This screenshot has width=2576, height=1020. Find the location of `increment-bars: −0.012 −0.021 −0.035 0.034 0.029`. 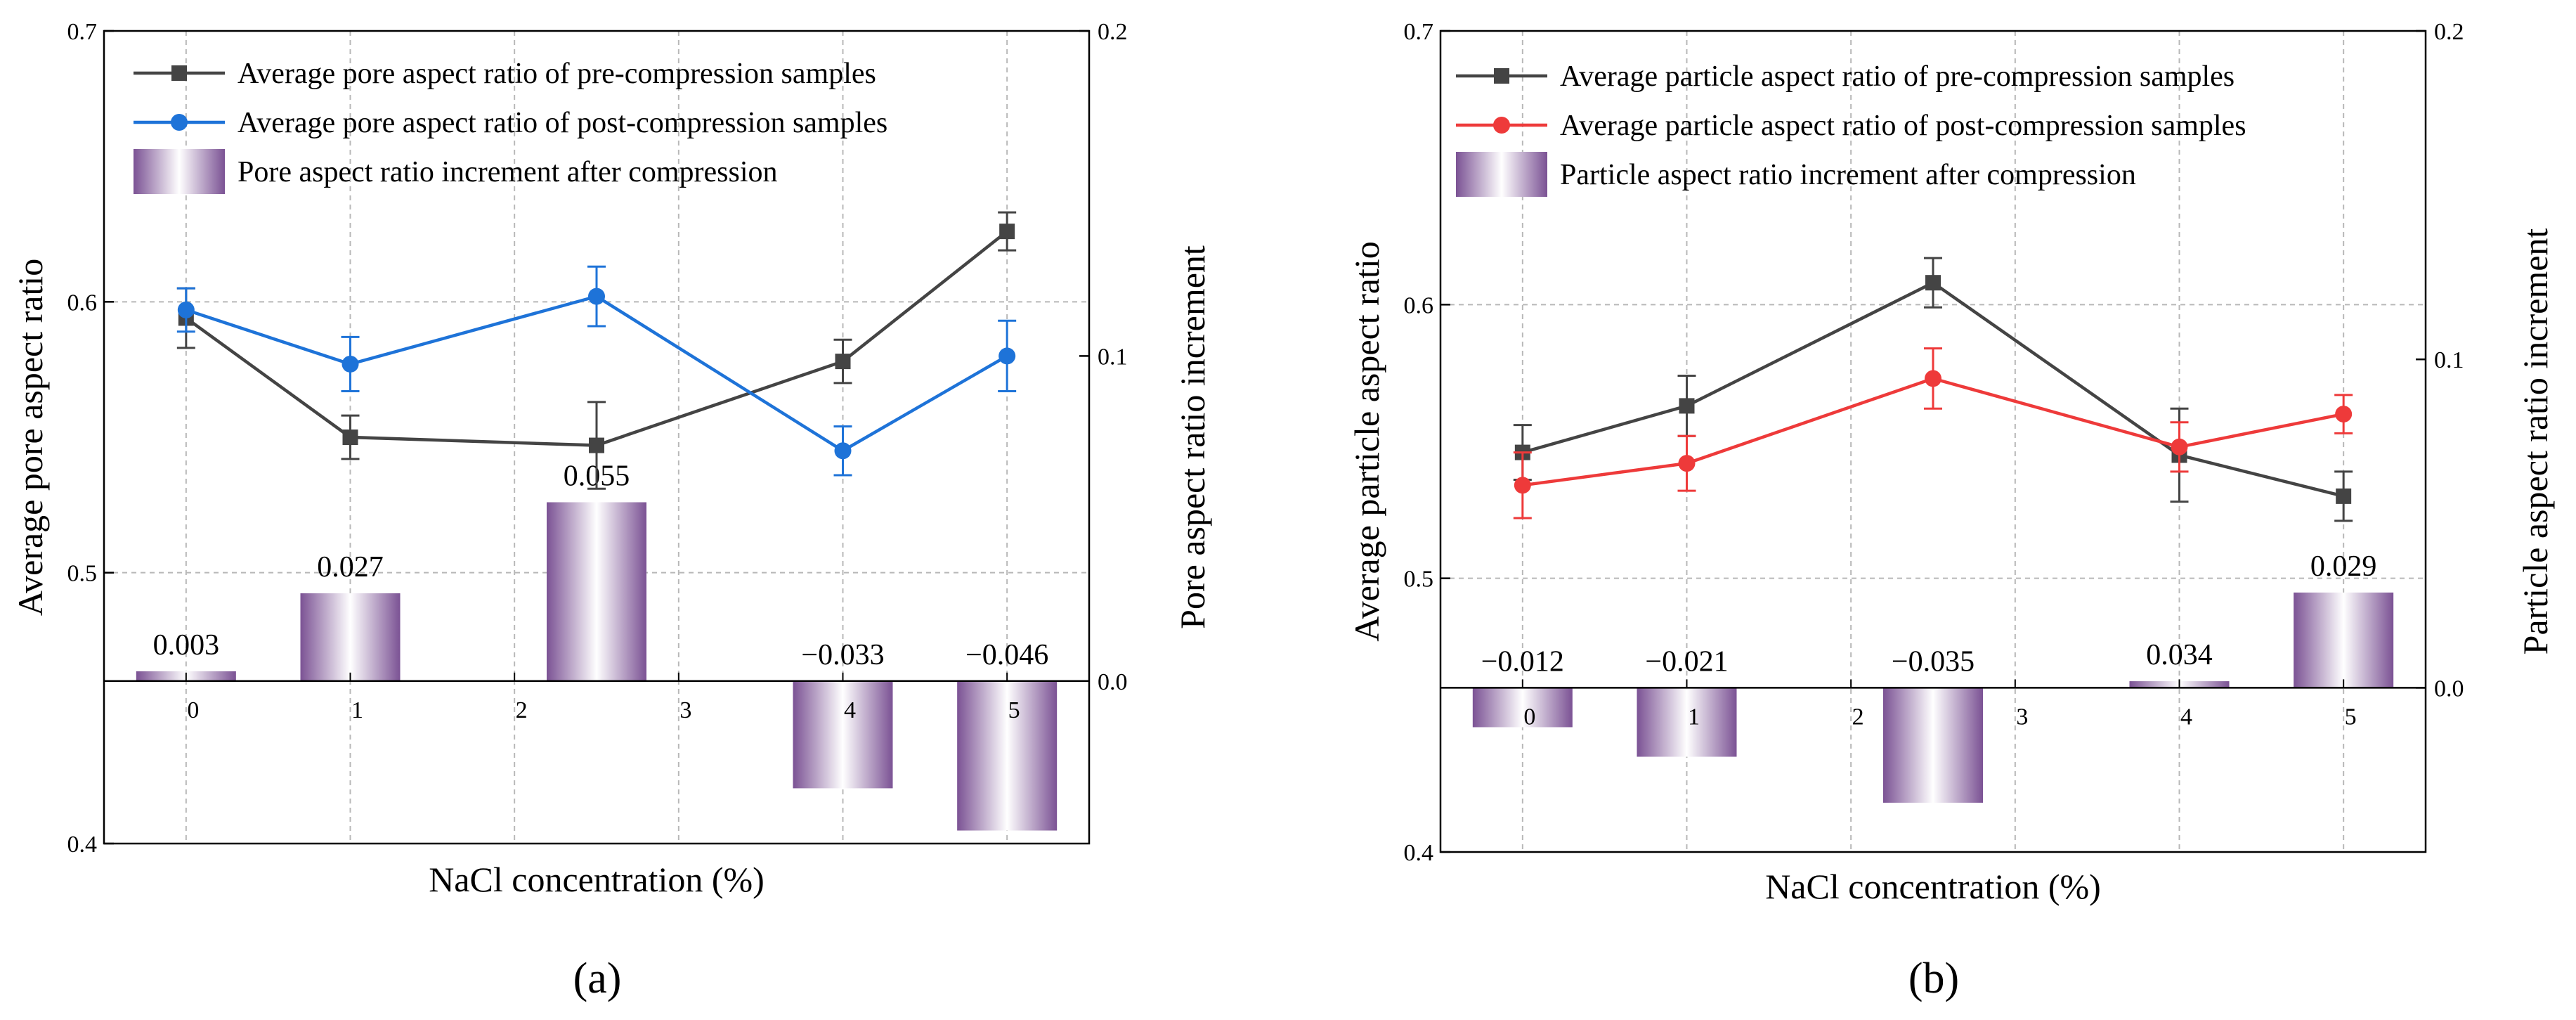

increment-bars: −0.012 −0.021 −0.035 0.034 0.029 is located at coordinates (1933, 676).